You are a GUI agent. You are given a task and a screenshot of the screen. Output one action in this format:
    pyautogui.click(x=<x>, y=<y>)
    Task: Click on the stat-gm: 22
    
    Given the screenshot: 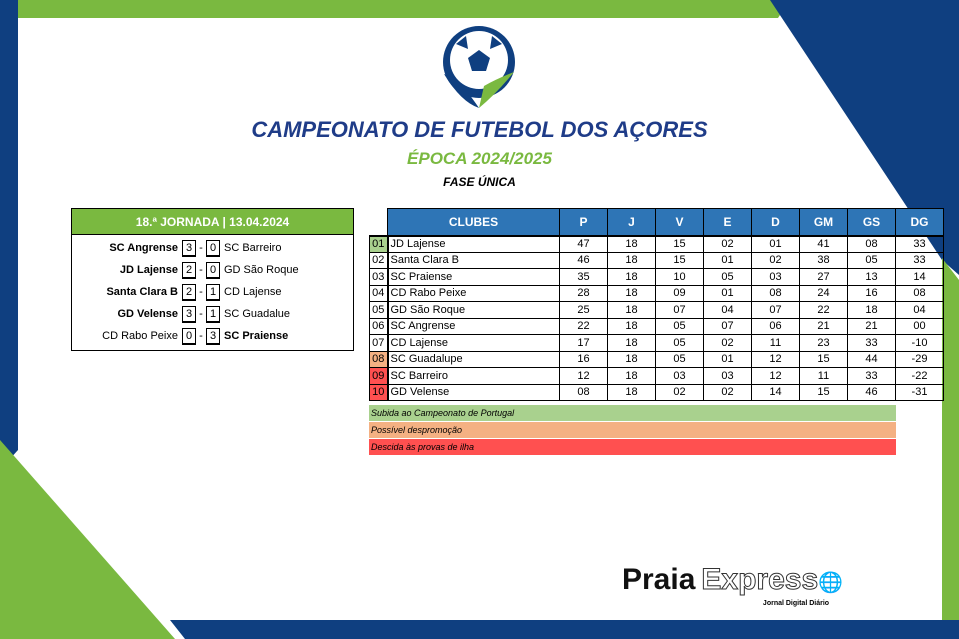 What is the action you would take?
    pyautogui.click(x=823, y=310)
    